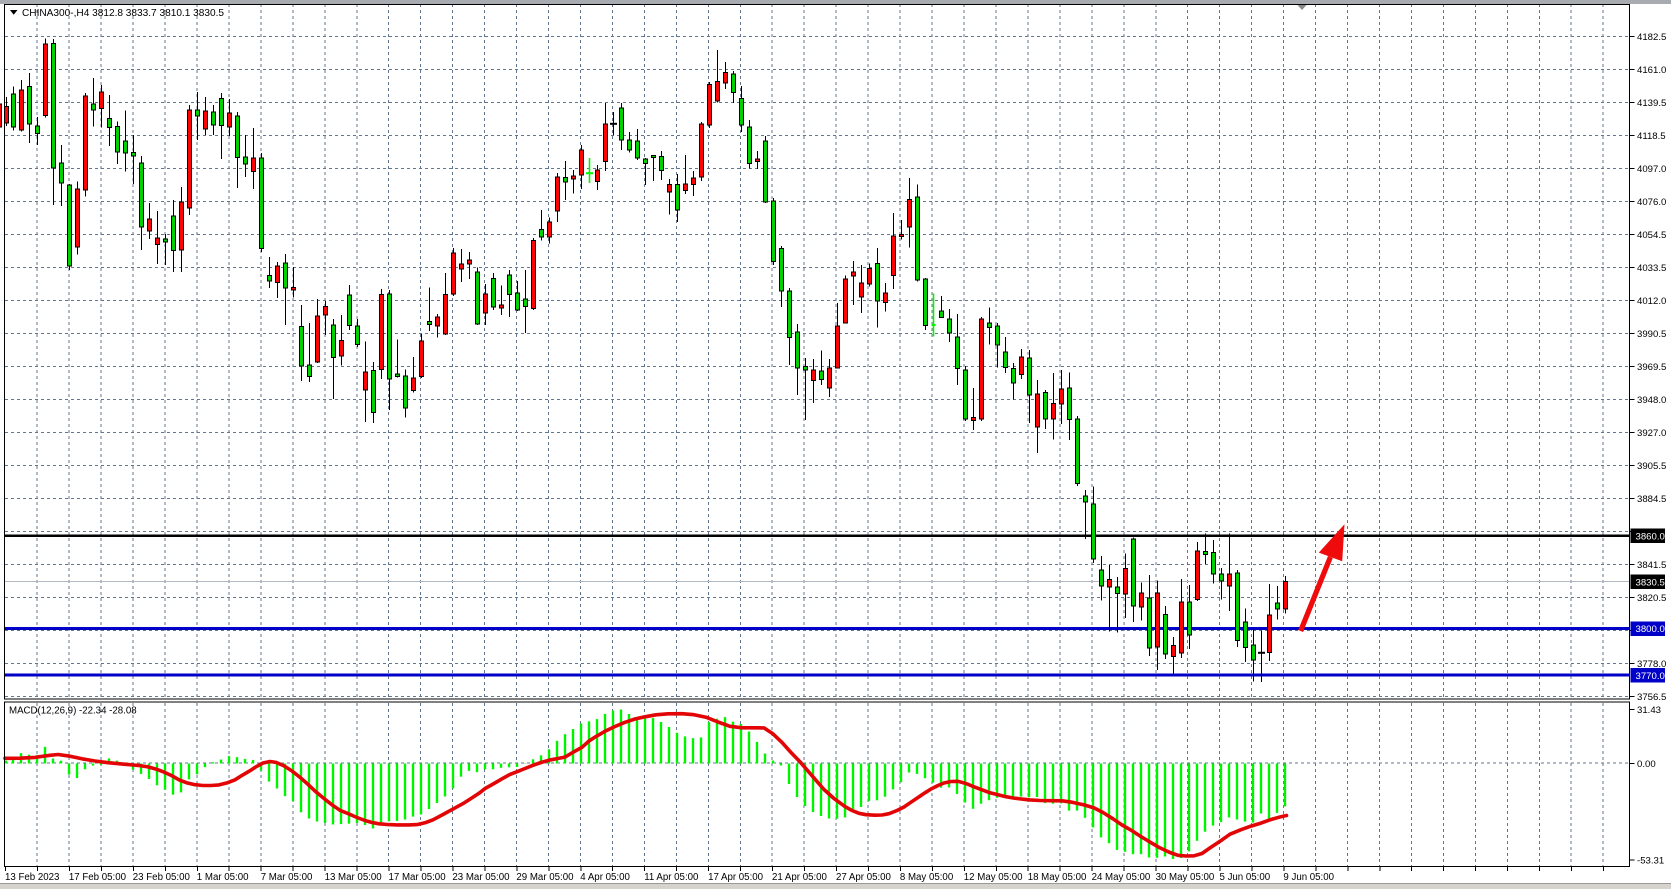 This screenshot has height=894, width=1671. Describe the element at coordinates (736, 877) in the screenshot. I see `svg-text: 17 Apr 05:00` at that location.